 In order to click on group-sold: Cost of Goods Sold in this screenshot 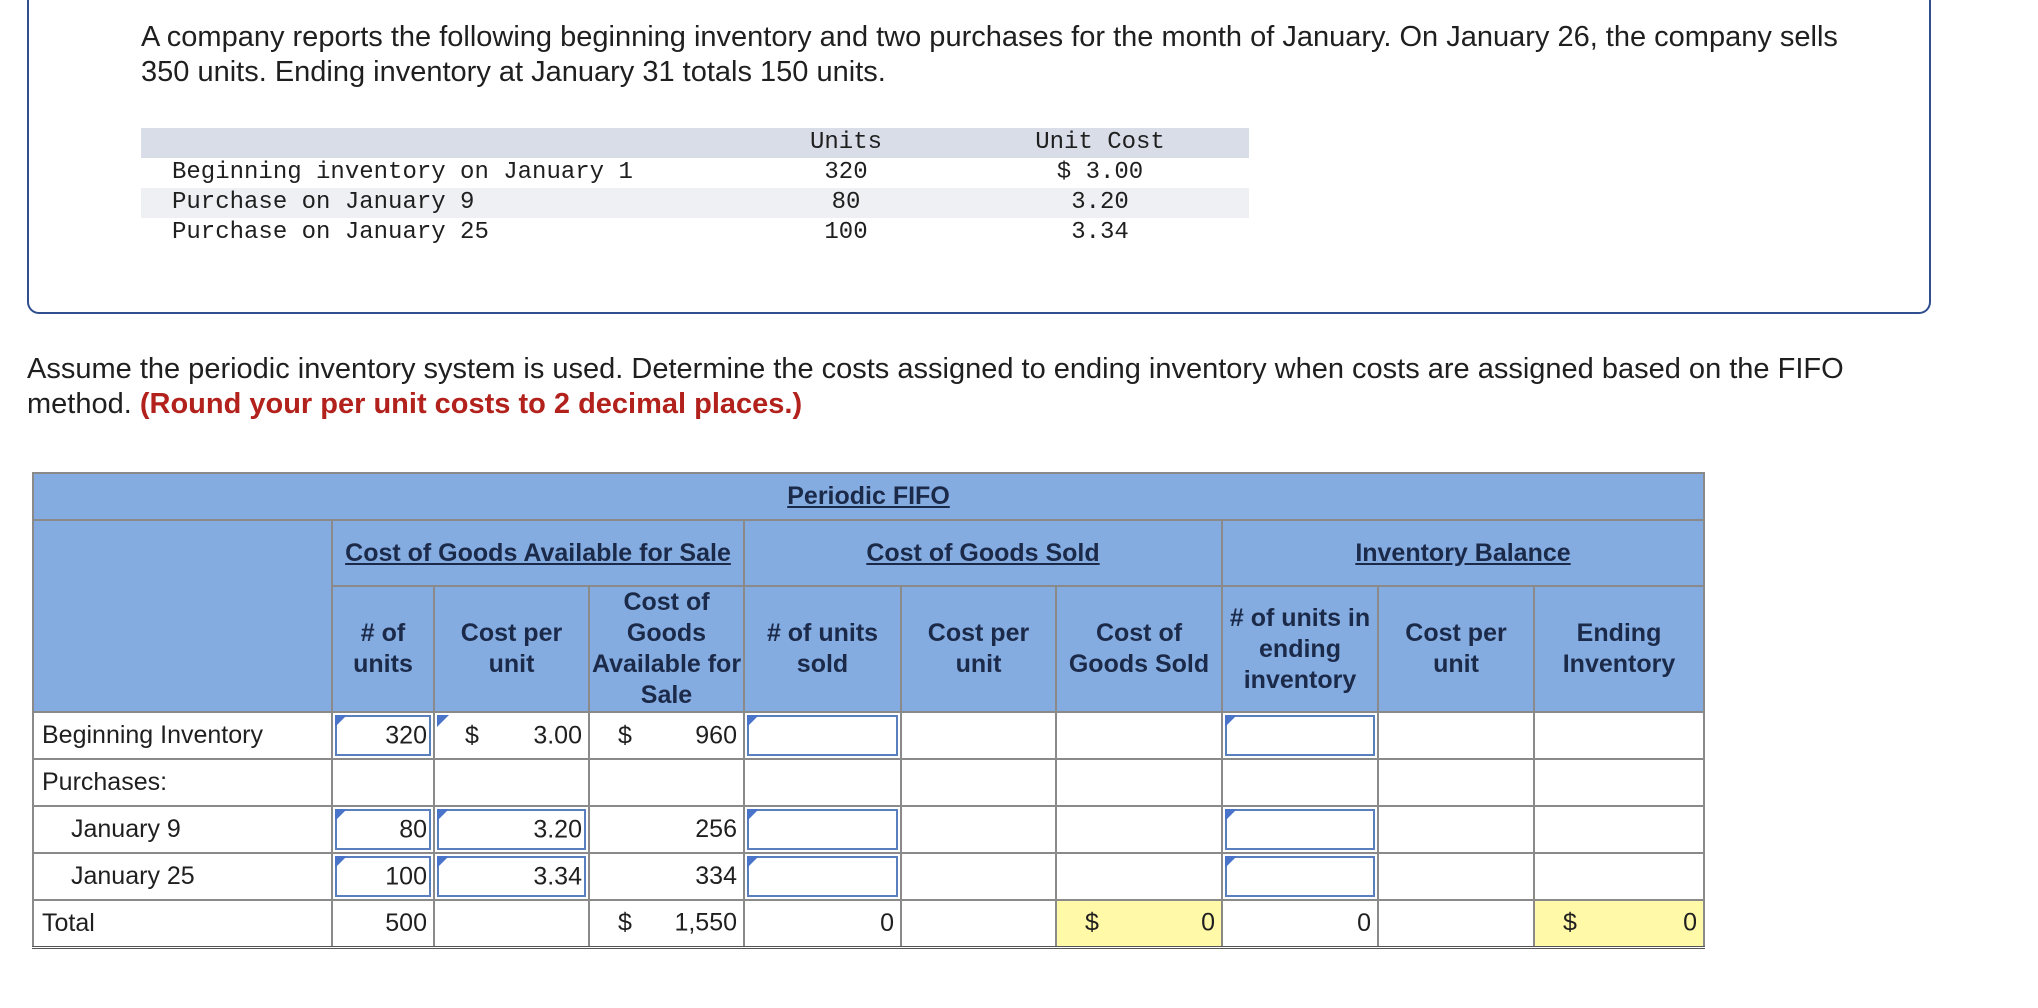, I will do `click(983, 553)`.